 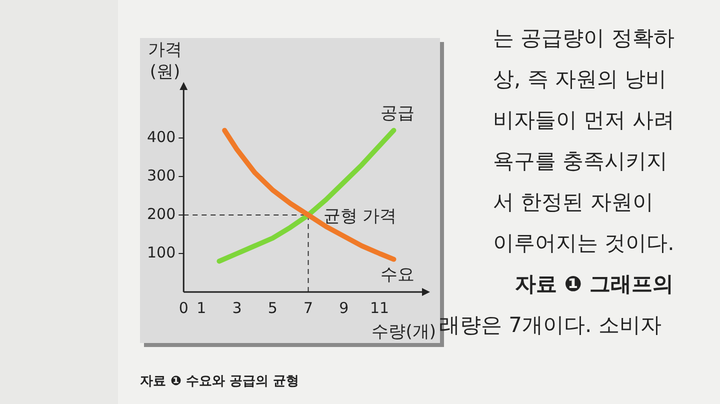 I want to click on x-tick-label: 11, so click(x=380, y=307).